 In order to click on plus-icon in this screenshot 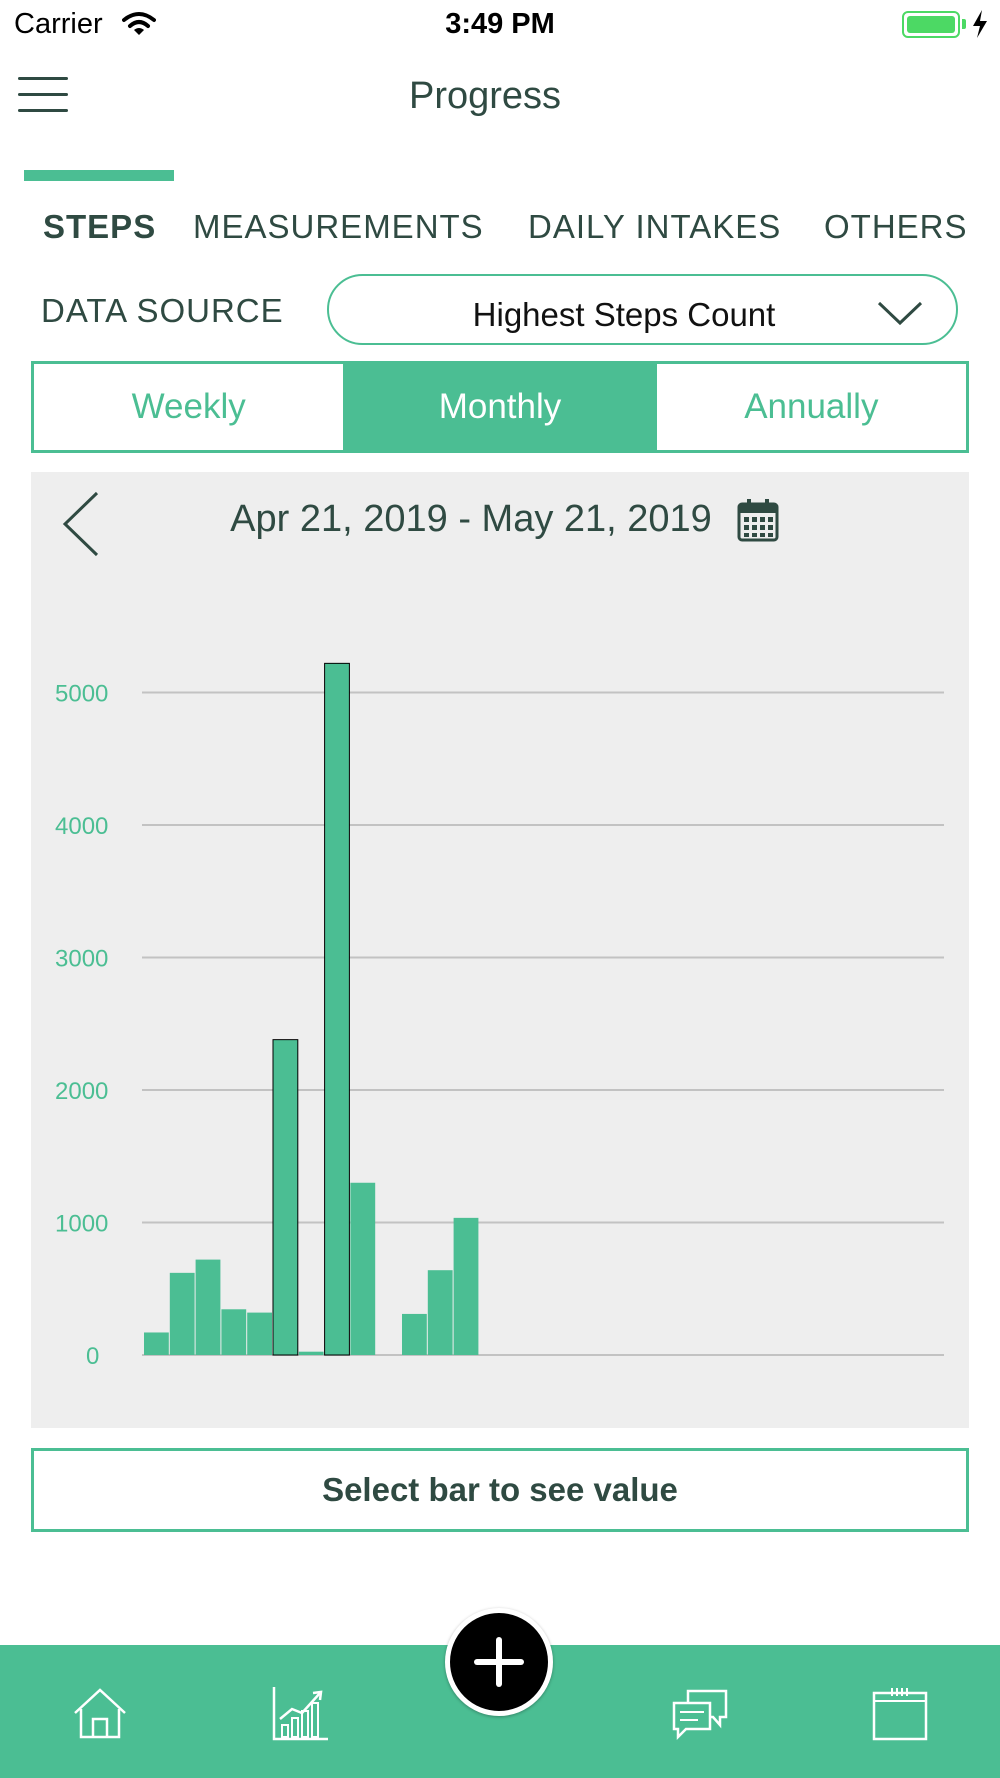, I will do `click(499, 1662)`.